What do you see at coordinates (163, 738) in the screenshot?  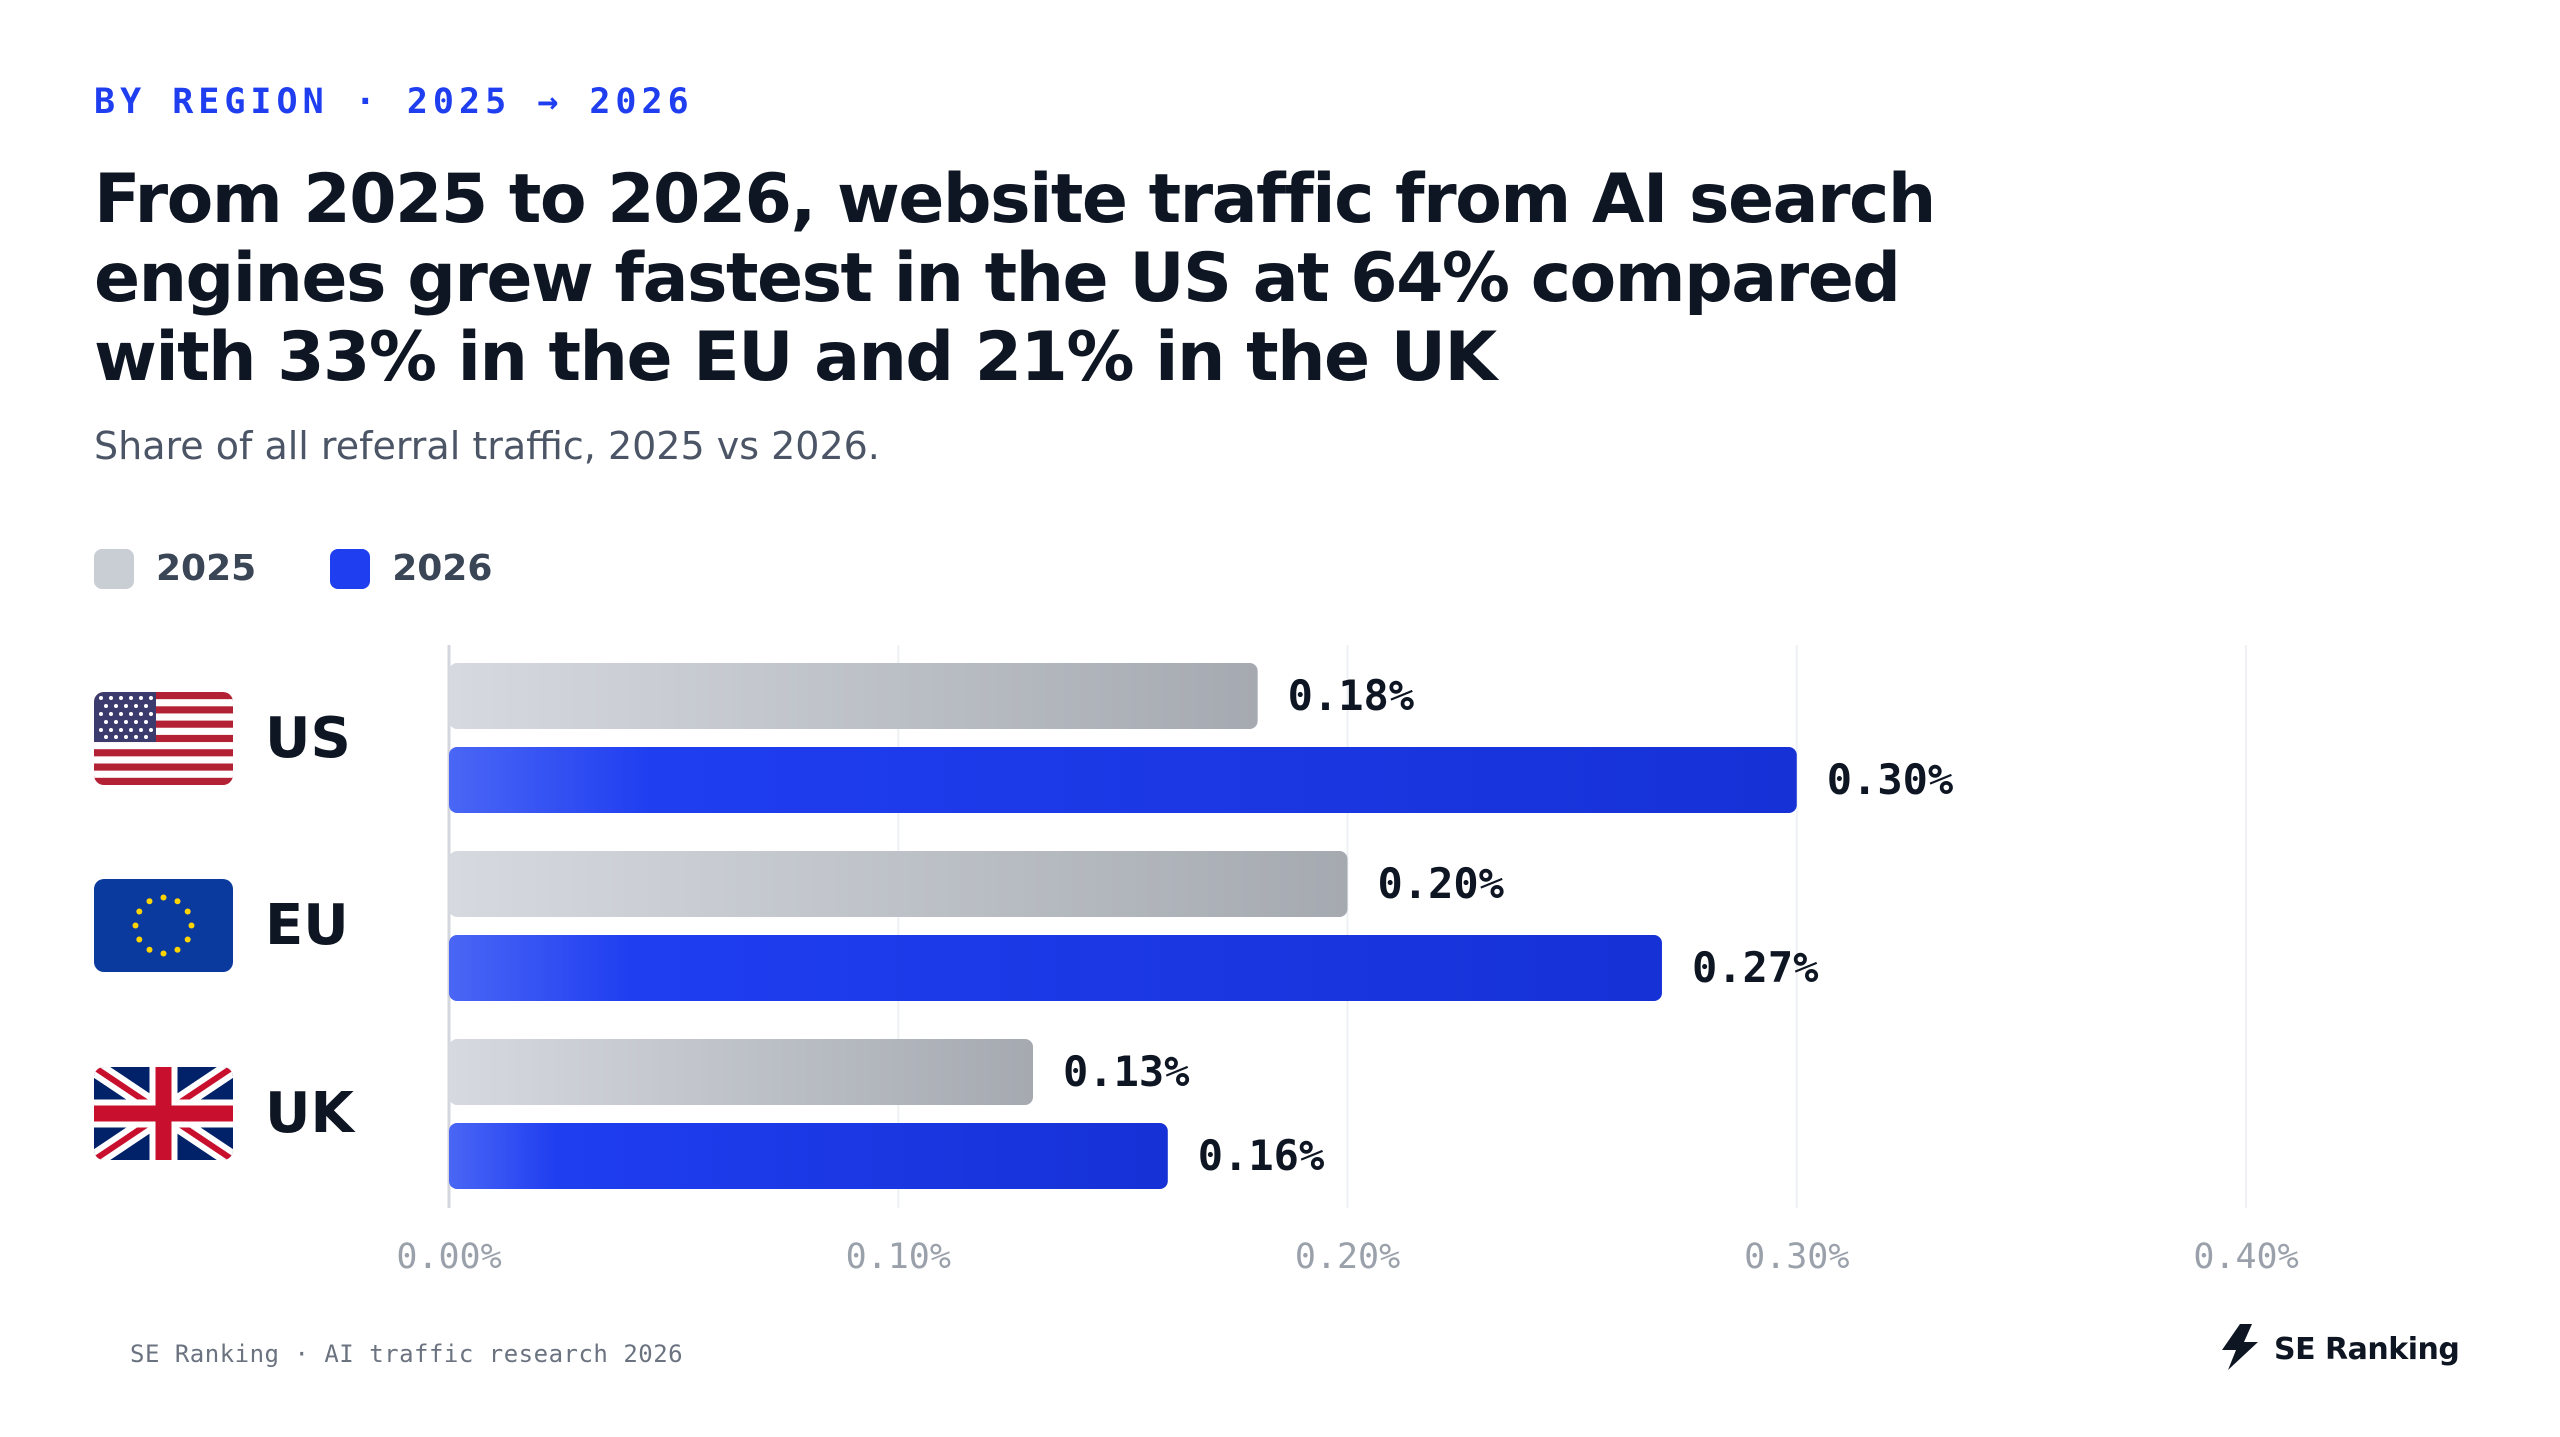 I see `us-flag-icon` at bounding box center [163, 738].